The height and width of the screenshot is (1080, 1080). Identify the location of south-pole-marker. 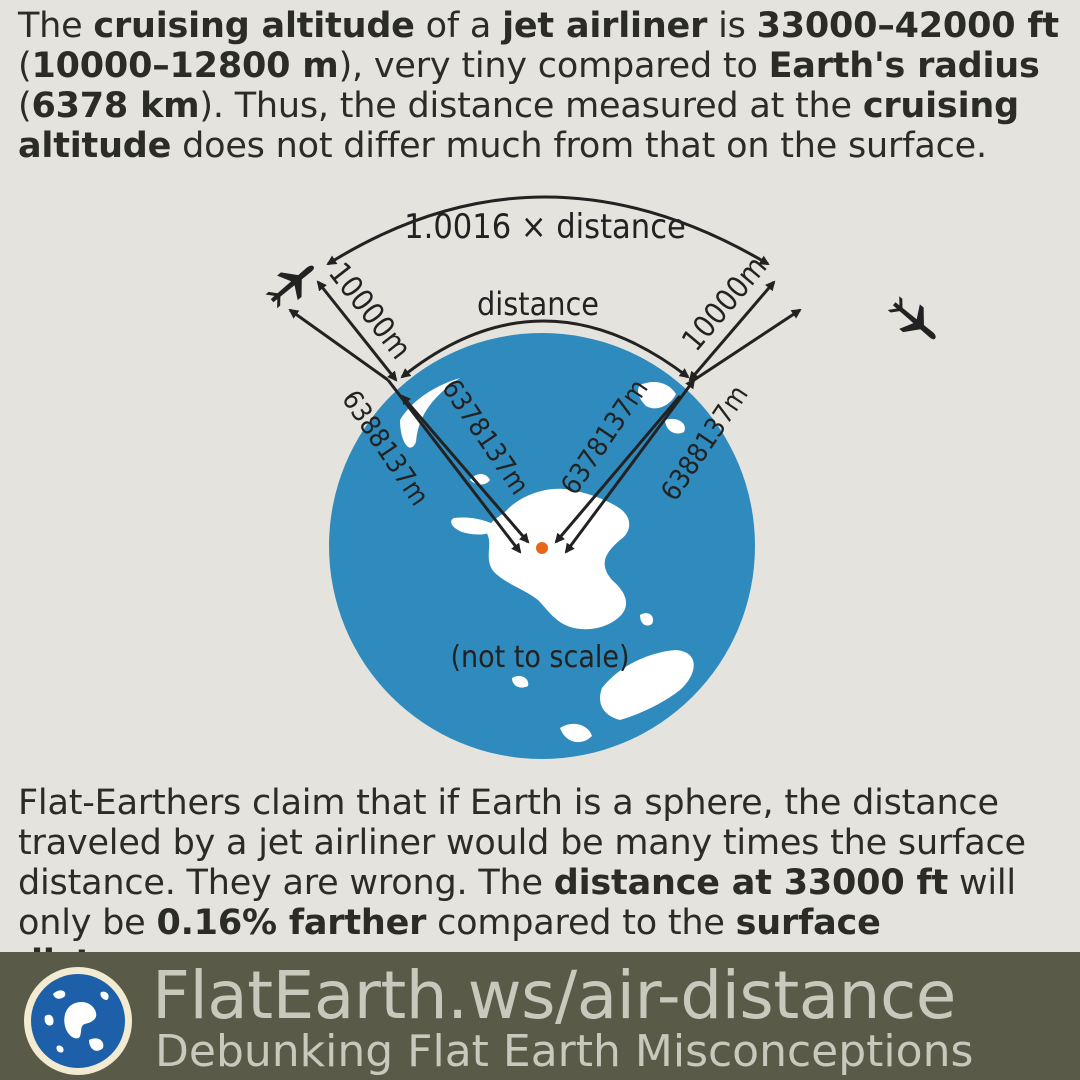
(542, 548).